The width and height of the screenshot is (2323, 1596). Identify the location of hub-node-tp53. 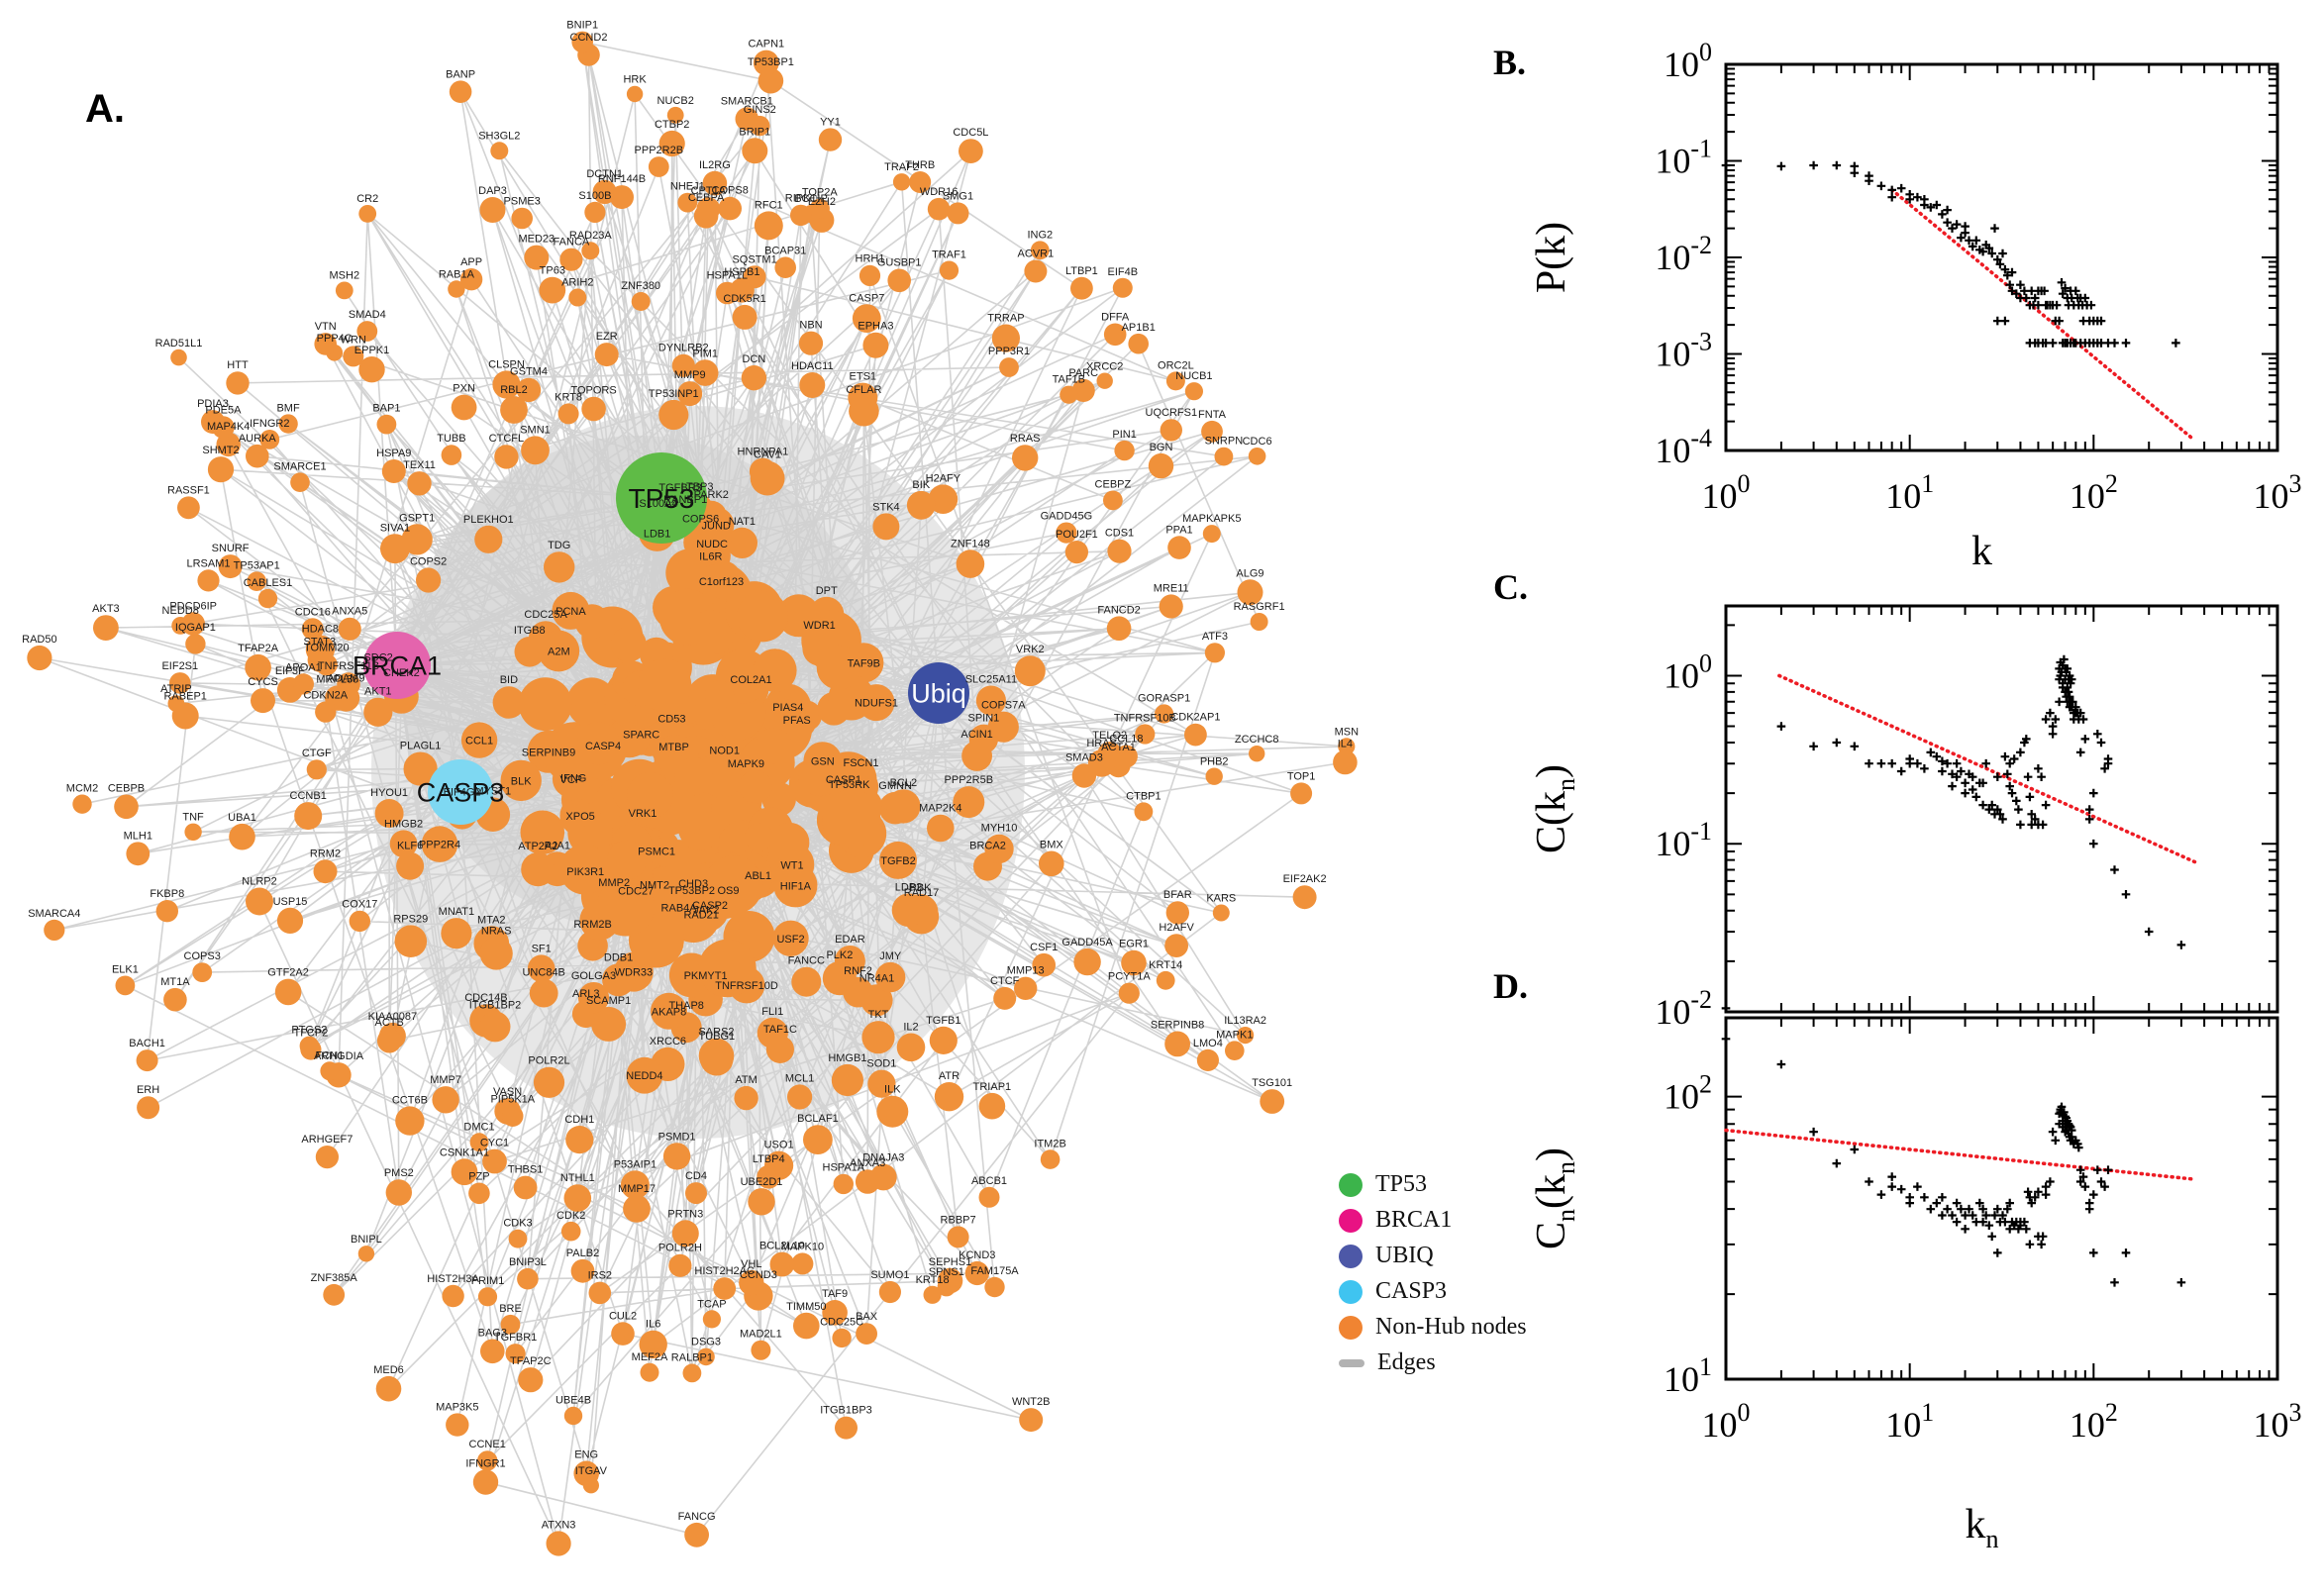
(661, 498).